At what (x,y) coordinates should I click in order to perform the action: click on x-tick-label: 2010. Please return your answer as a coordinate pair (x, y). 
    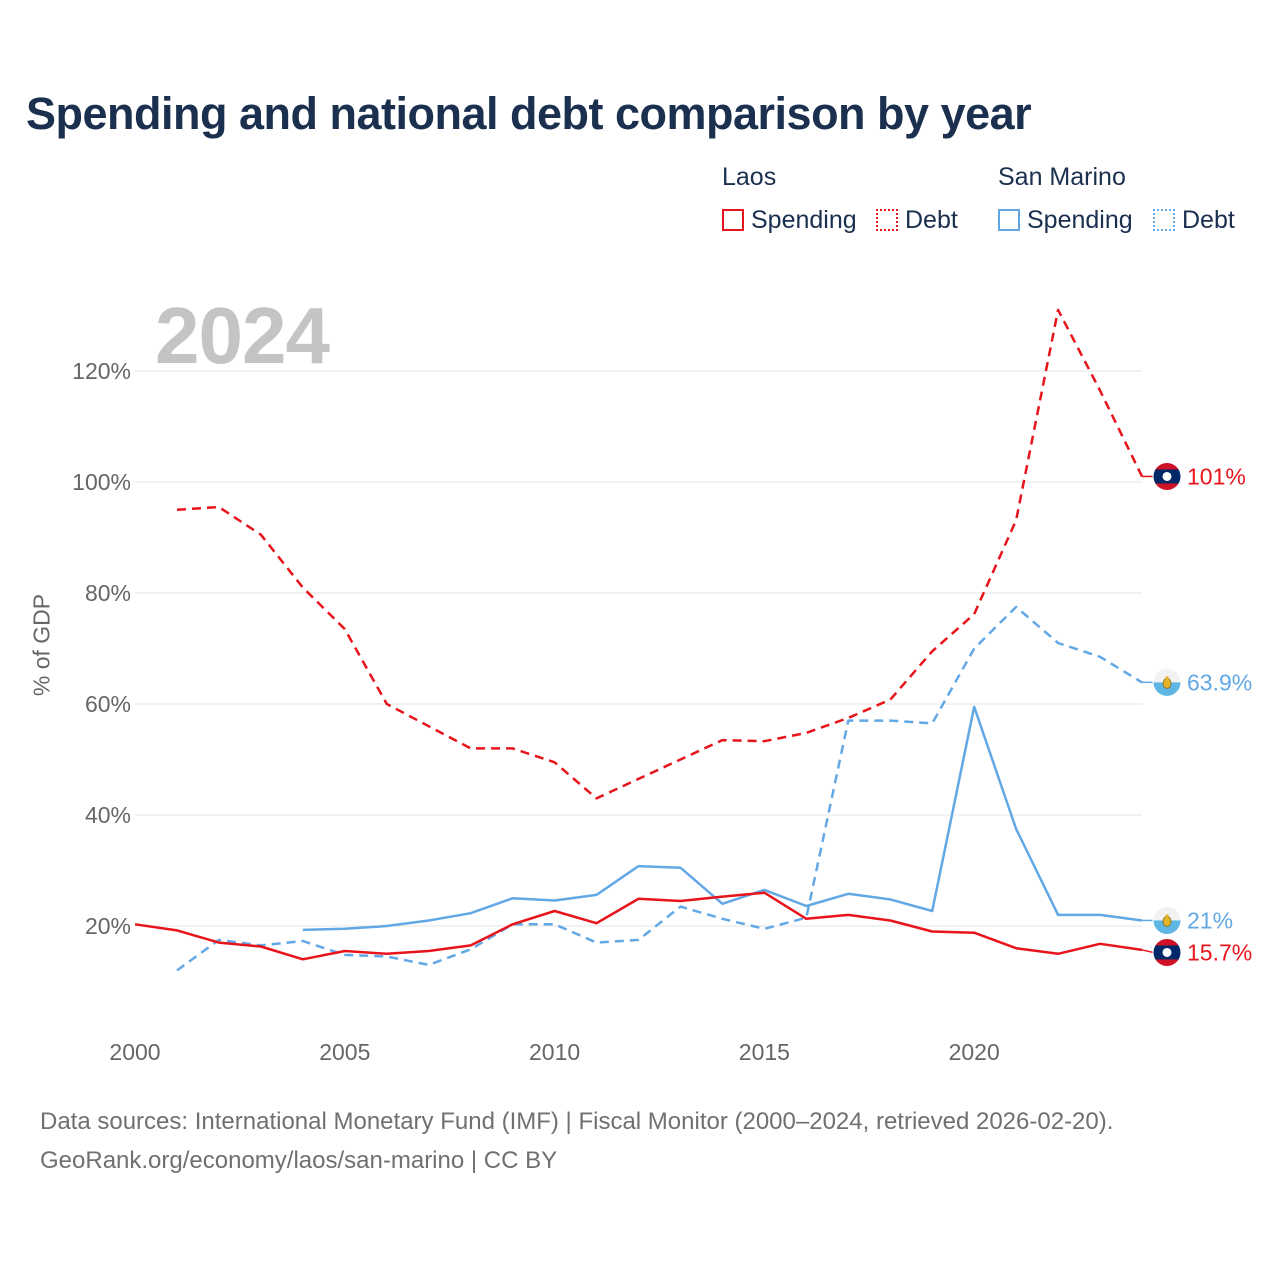
    Looking at the image, I should click on (554, 1052).